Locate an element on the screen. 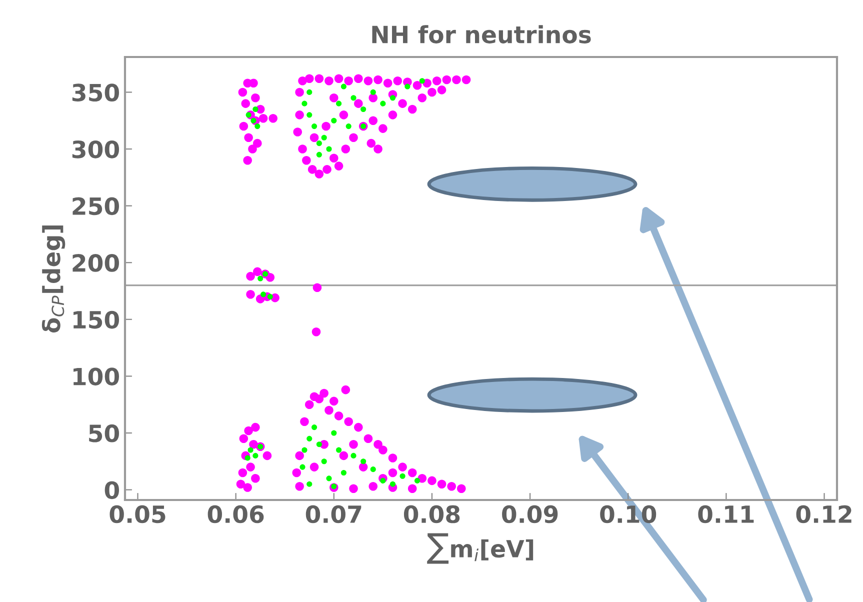 This screenshot has height=602, width=863. x-tick-label: 0.09 is located at coordinates (530, 514).